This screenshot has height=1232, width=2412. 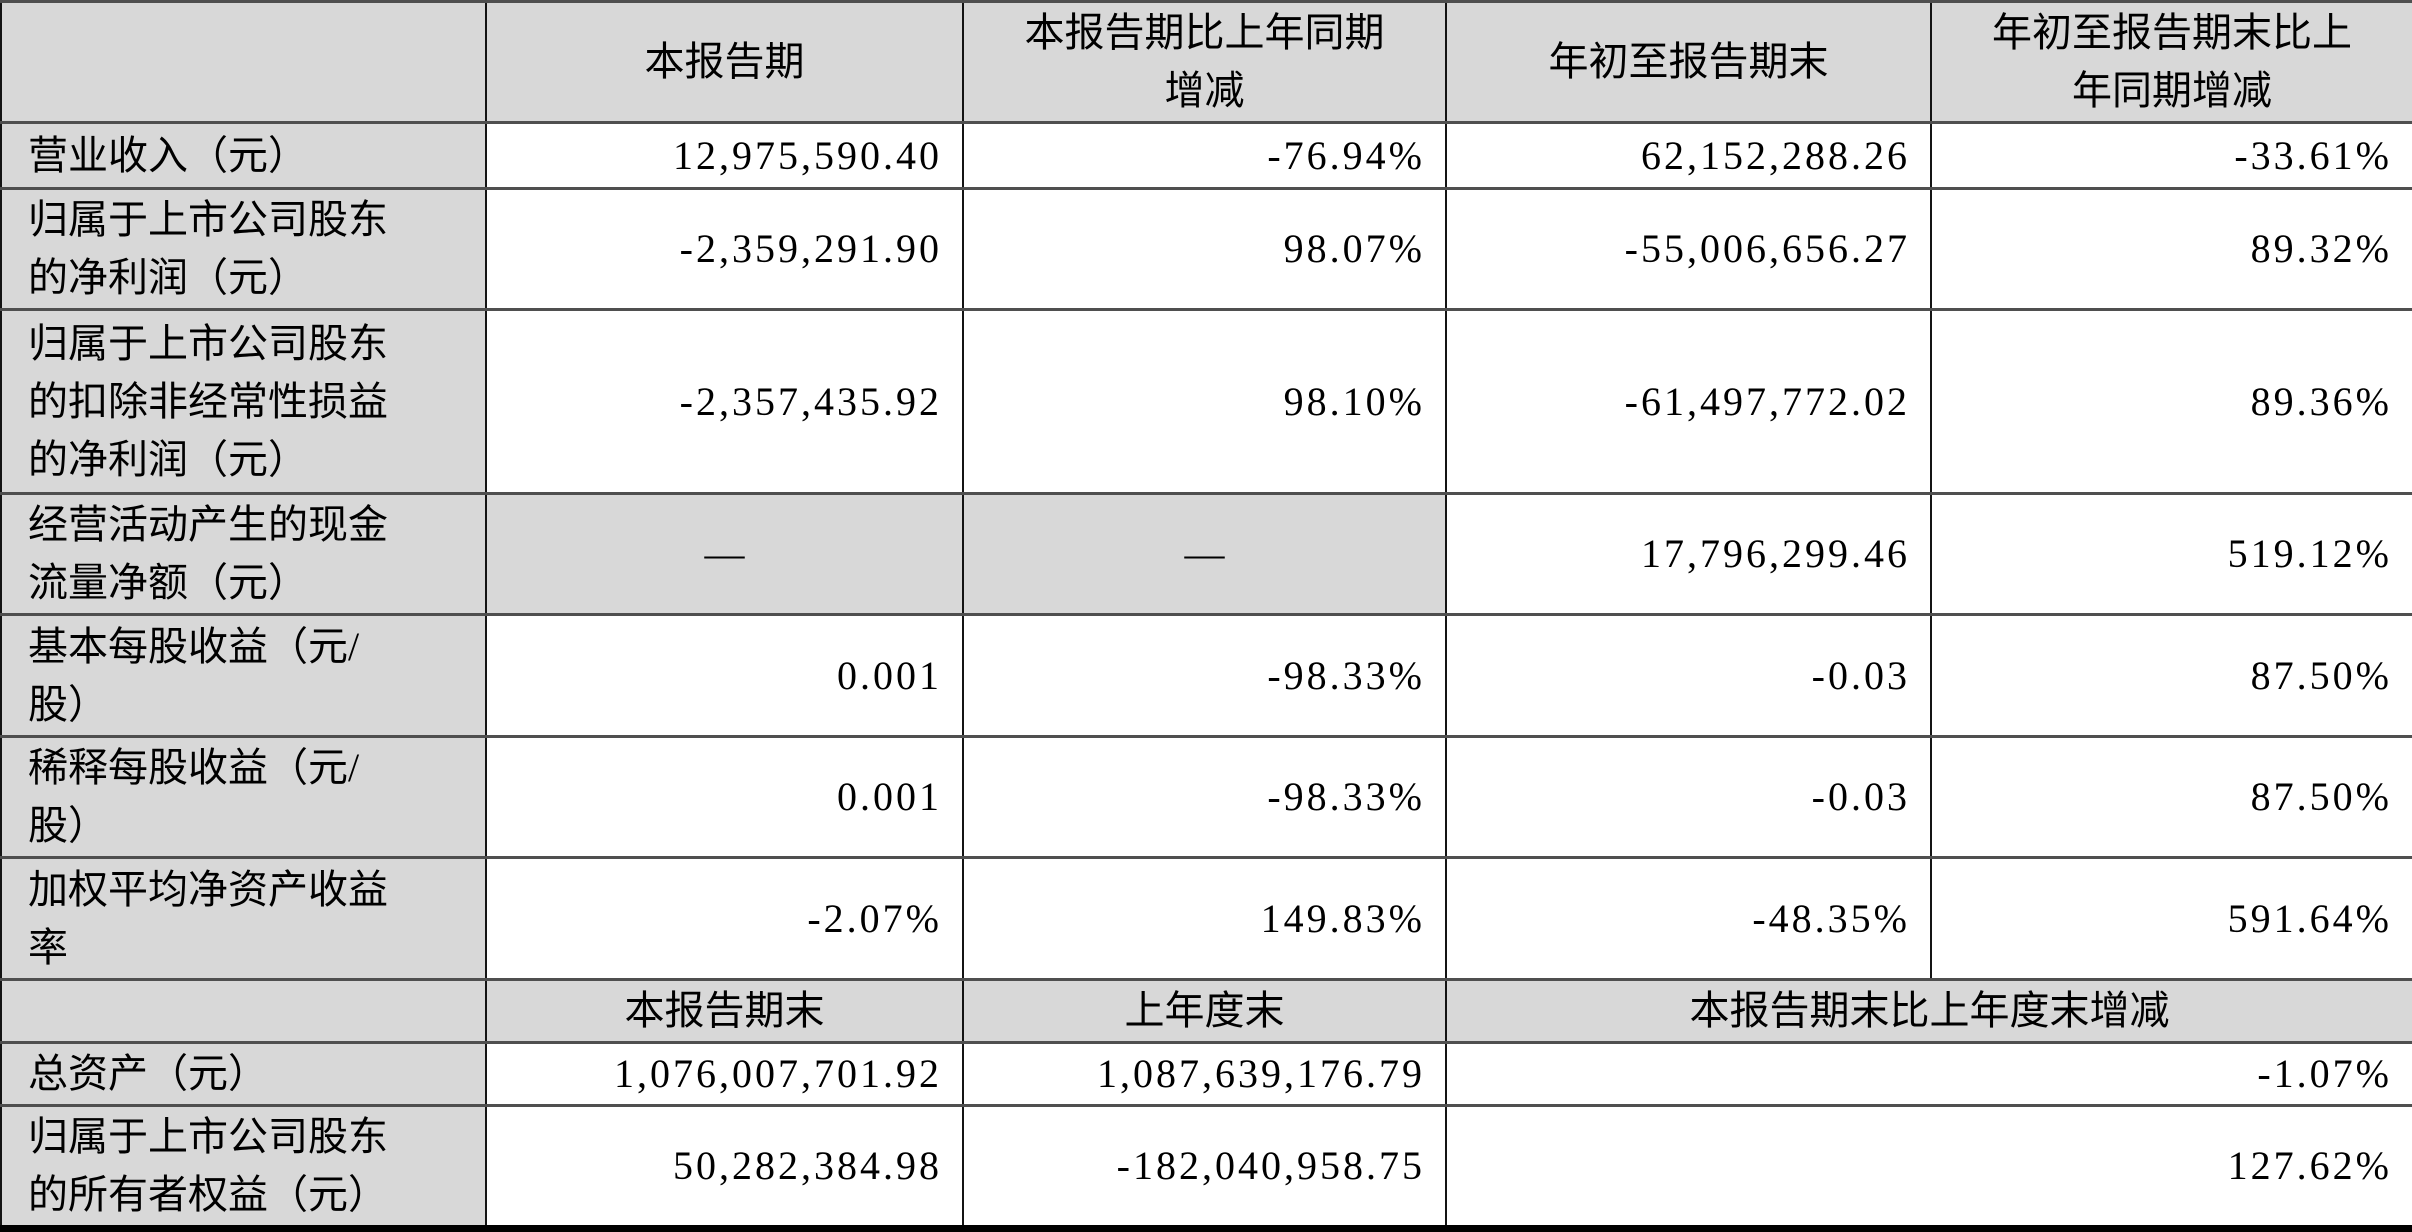 What do you see at coordinates (2171, 918) in the screenshot?
I see `table-cell: 591.64%` at bounding box center [2171, 918].